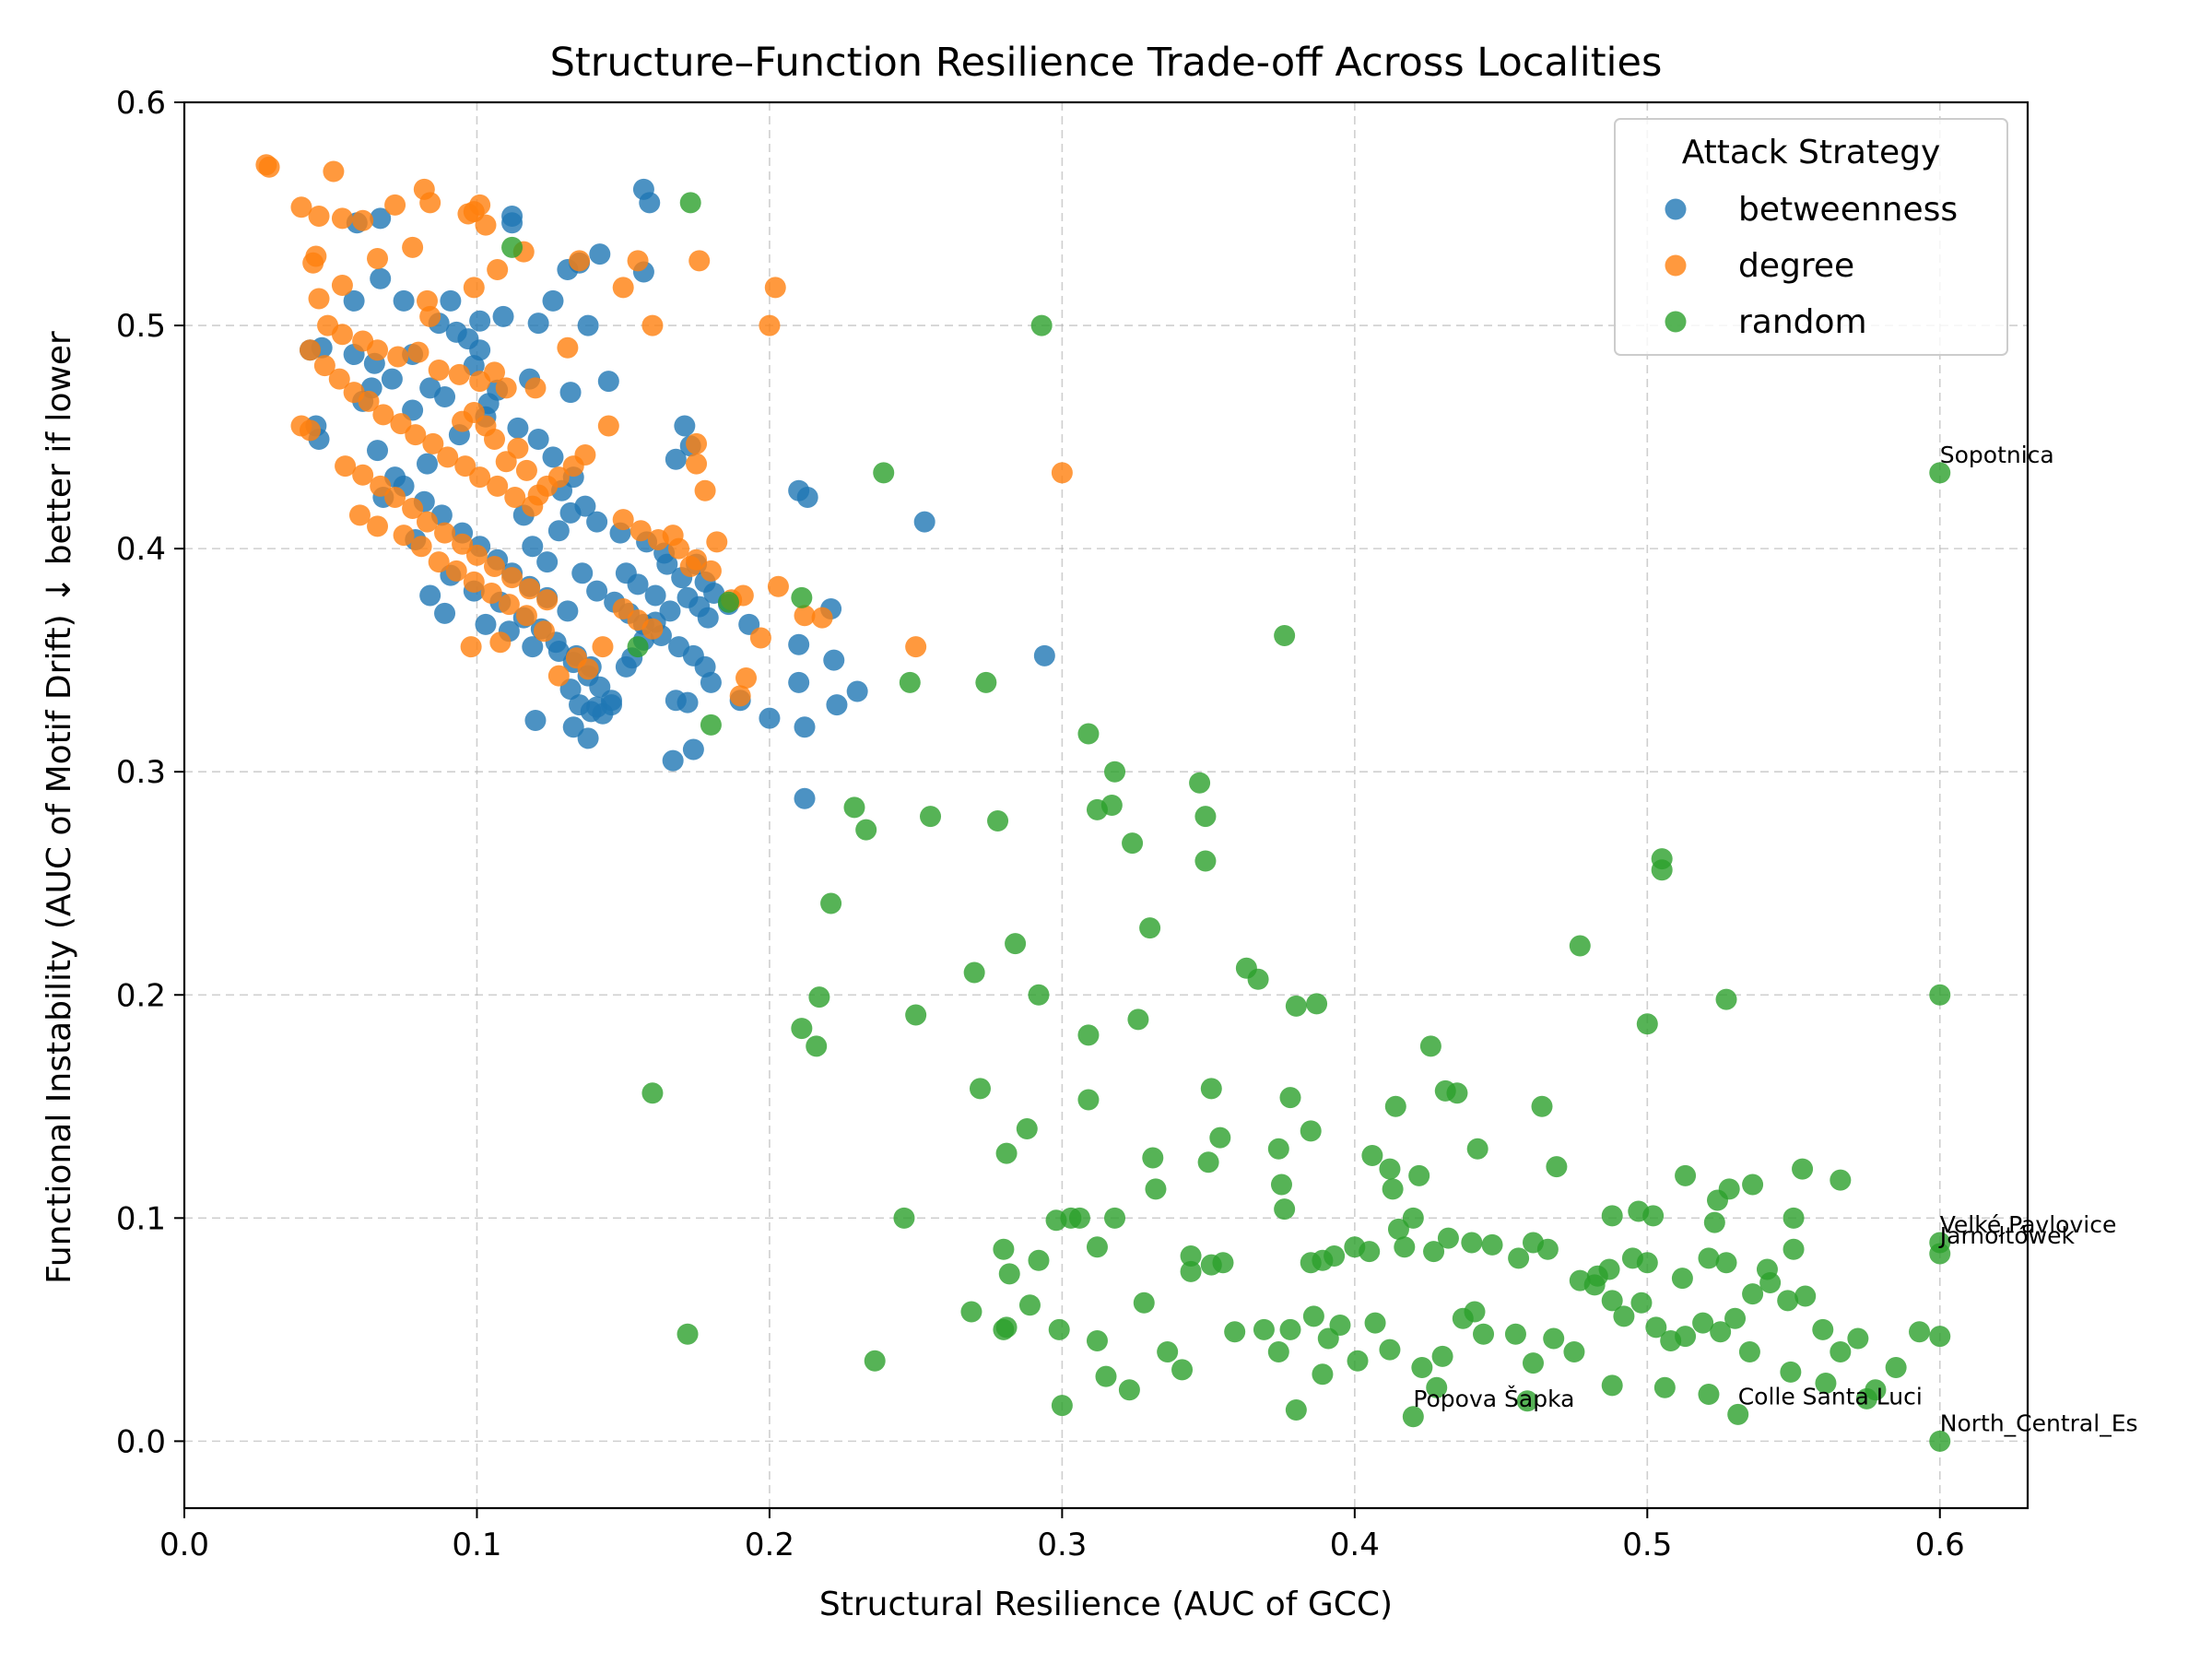  What do you see at coordinates (141, 1218) in the screenshot?
I see `y-tick-label: 0.1` at bounding box center [141, 1218].